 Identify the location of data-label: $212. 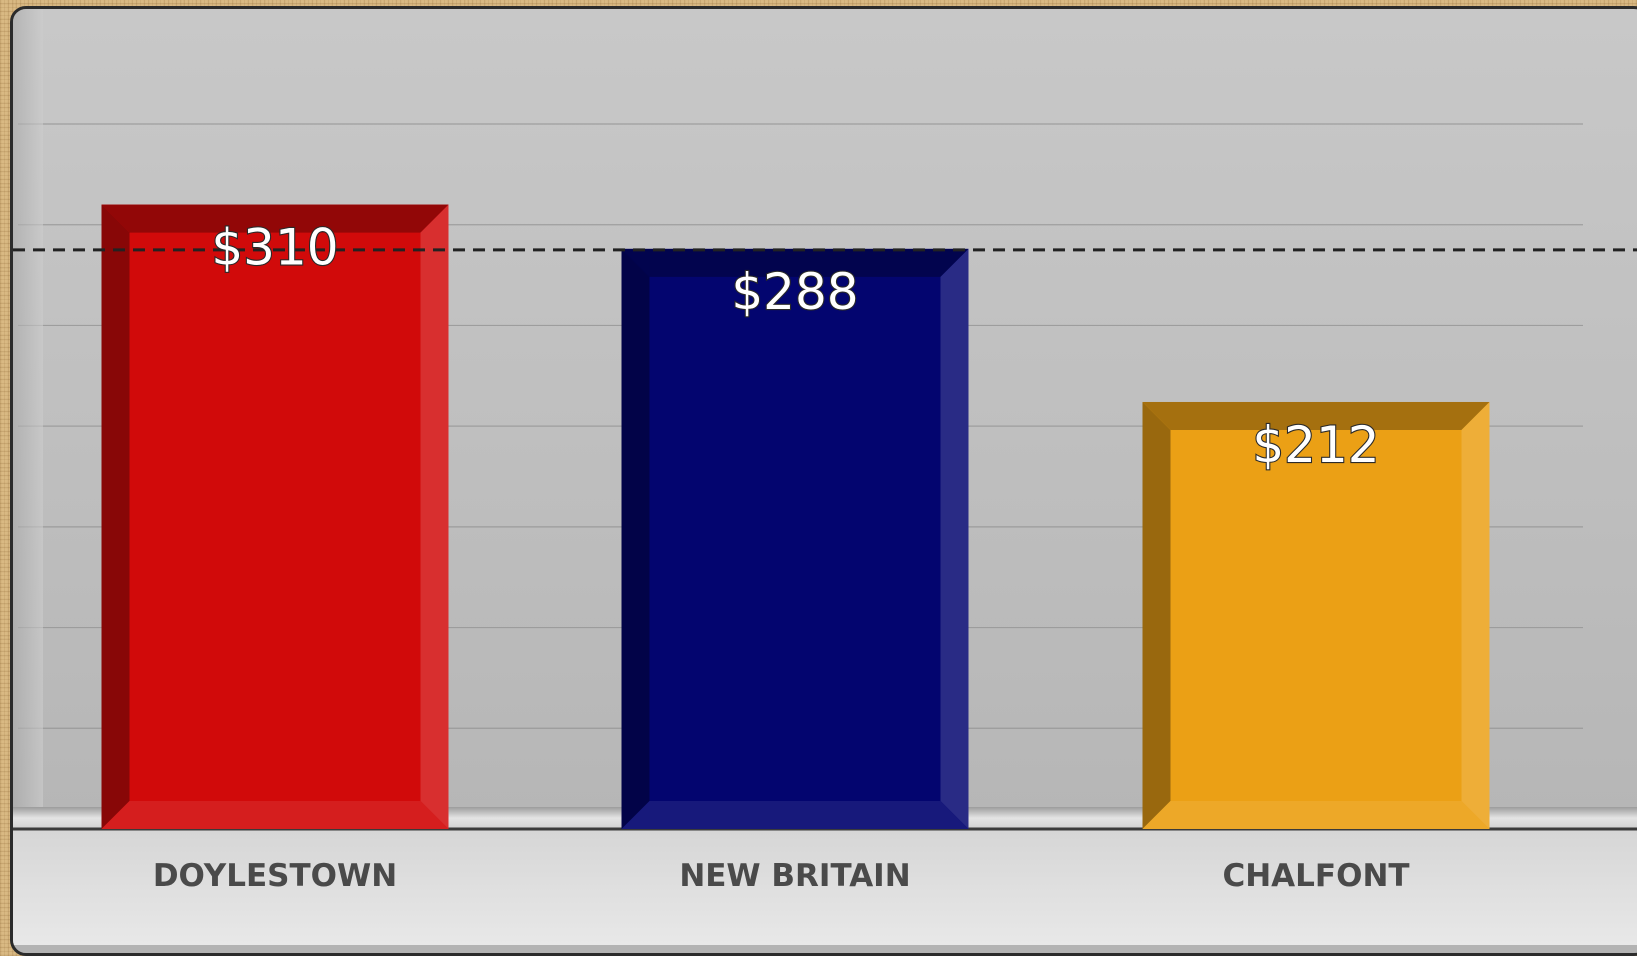
(1315, 445).